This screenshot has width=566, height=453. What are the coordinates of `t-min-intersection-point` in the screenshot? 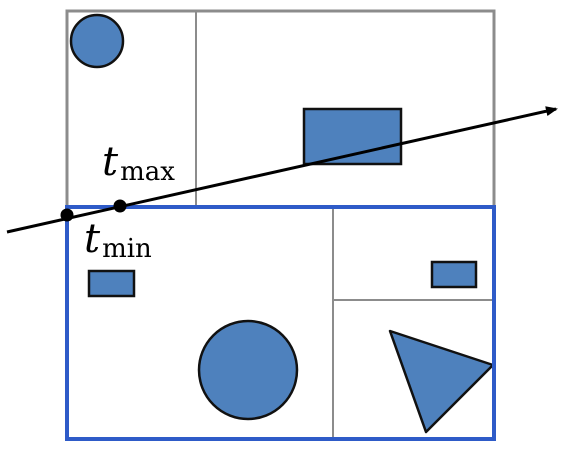 It's located at (67, 215).